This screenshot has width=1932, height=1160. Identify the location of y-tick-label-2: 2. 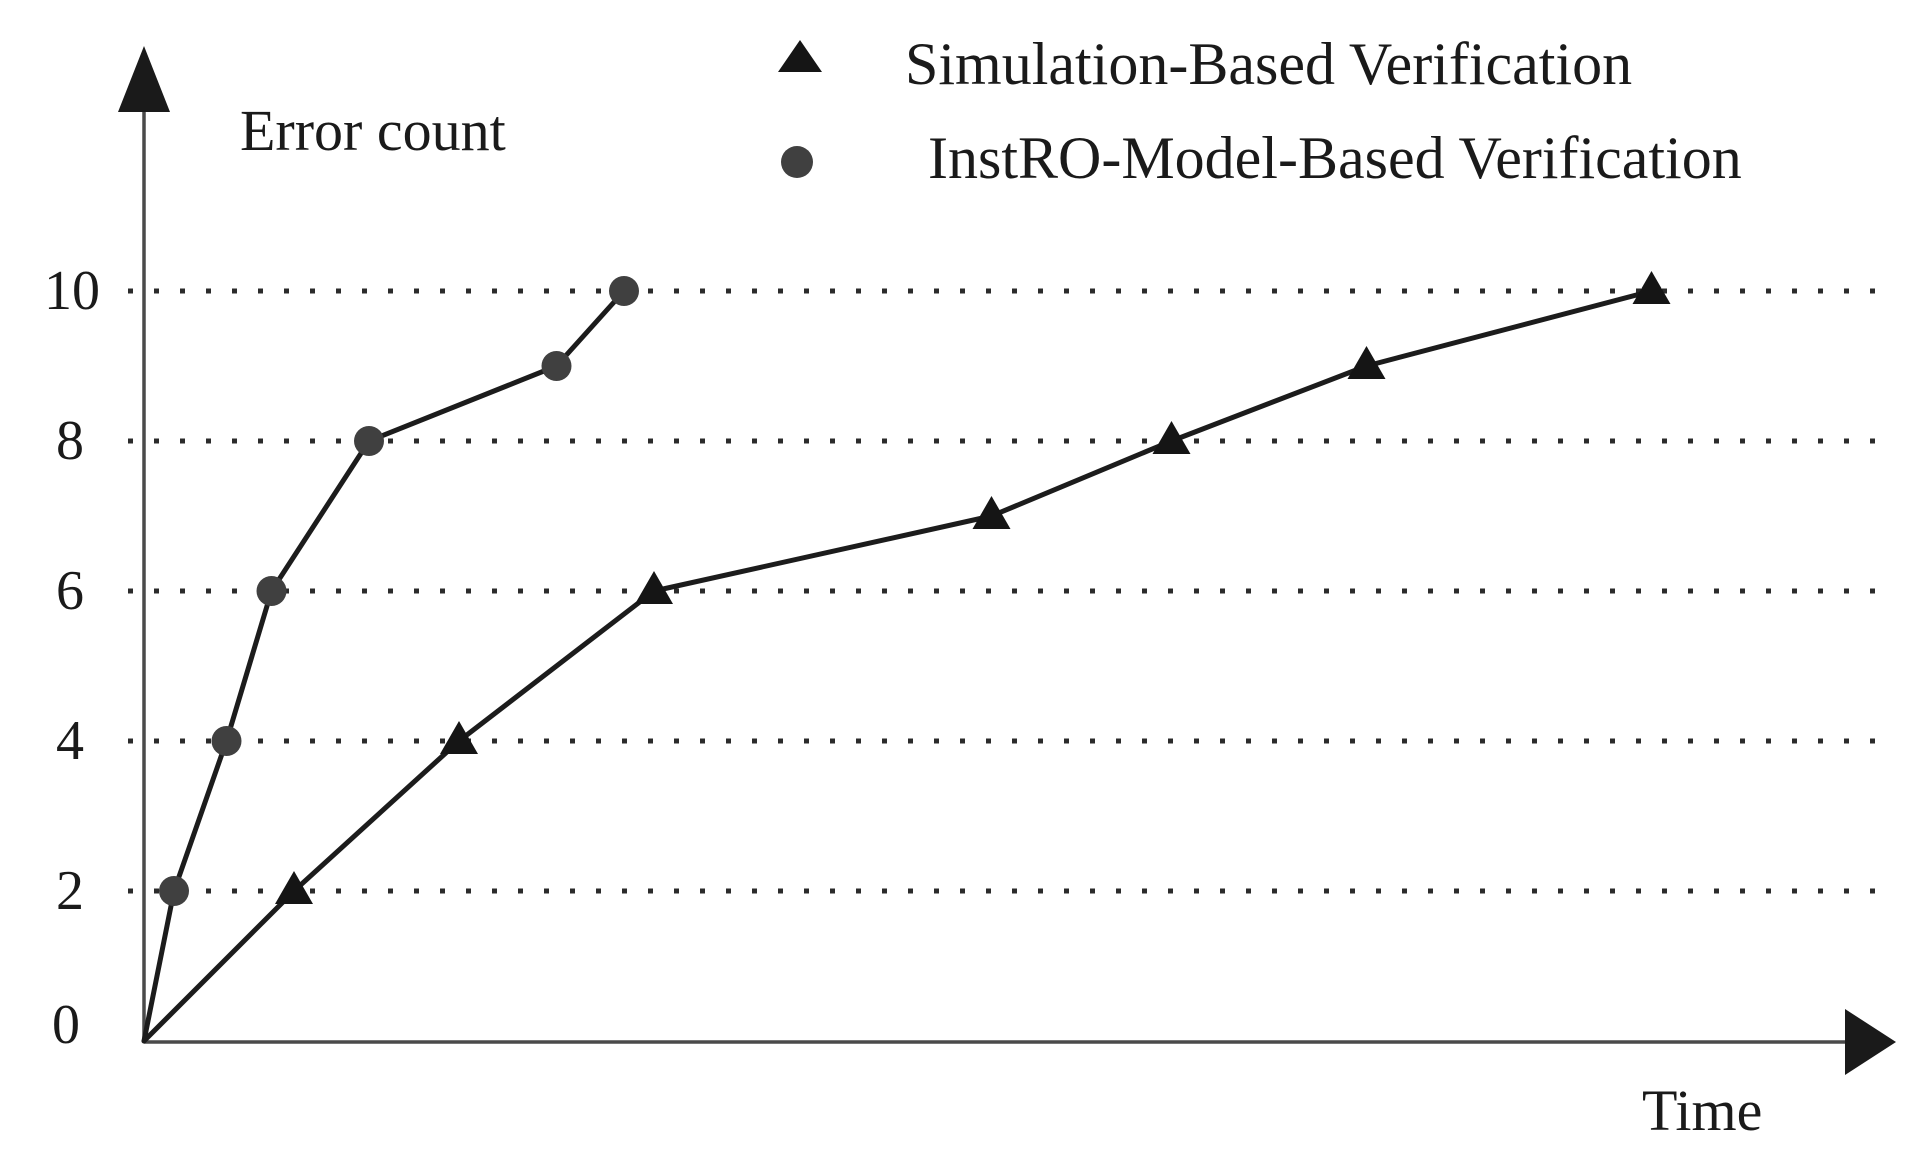
(70, 891).